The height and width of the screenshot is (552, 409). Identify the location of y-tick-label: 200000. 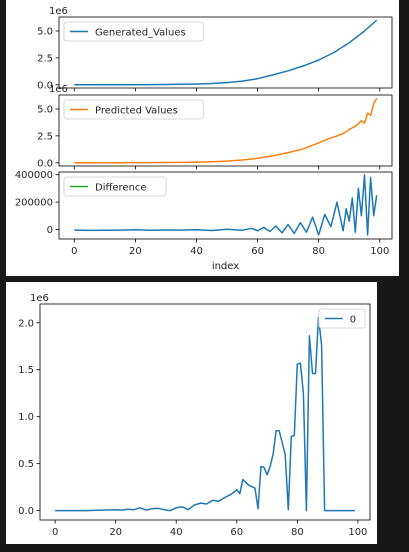
(34, 203).